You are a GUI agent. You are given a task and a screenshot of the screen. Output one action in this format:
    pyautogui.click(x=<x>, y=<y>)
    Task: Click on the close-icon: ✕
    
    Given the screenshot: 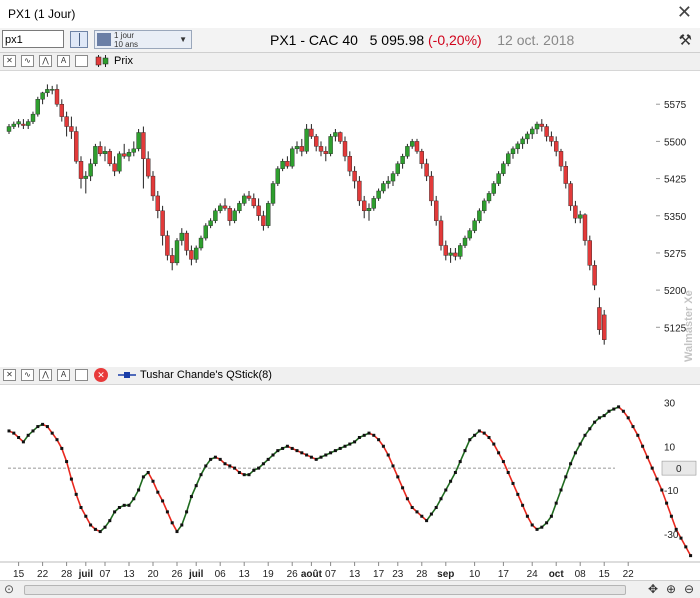 What is the action you would take?
    pyautogui.click(x=684, y=12)
    